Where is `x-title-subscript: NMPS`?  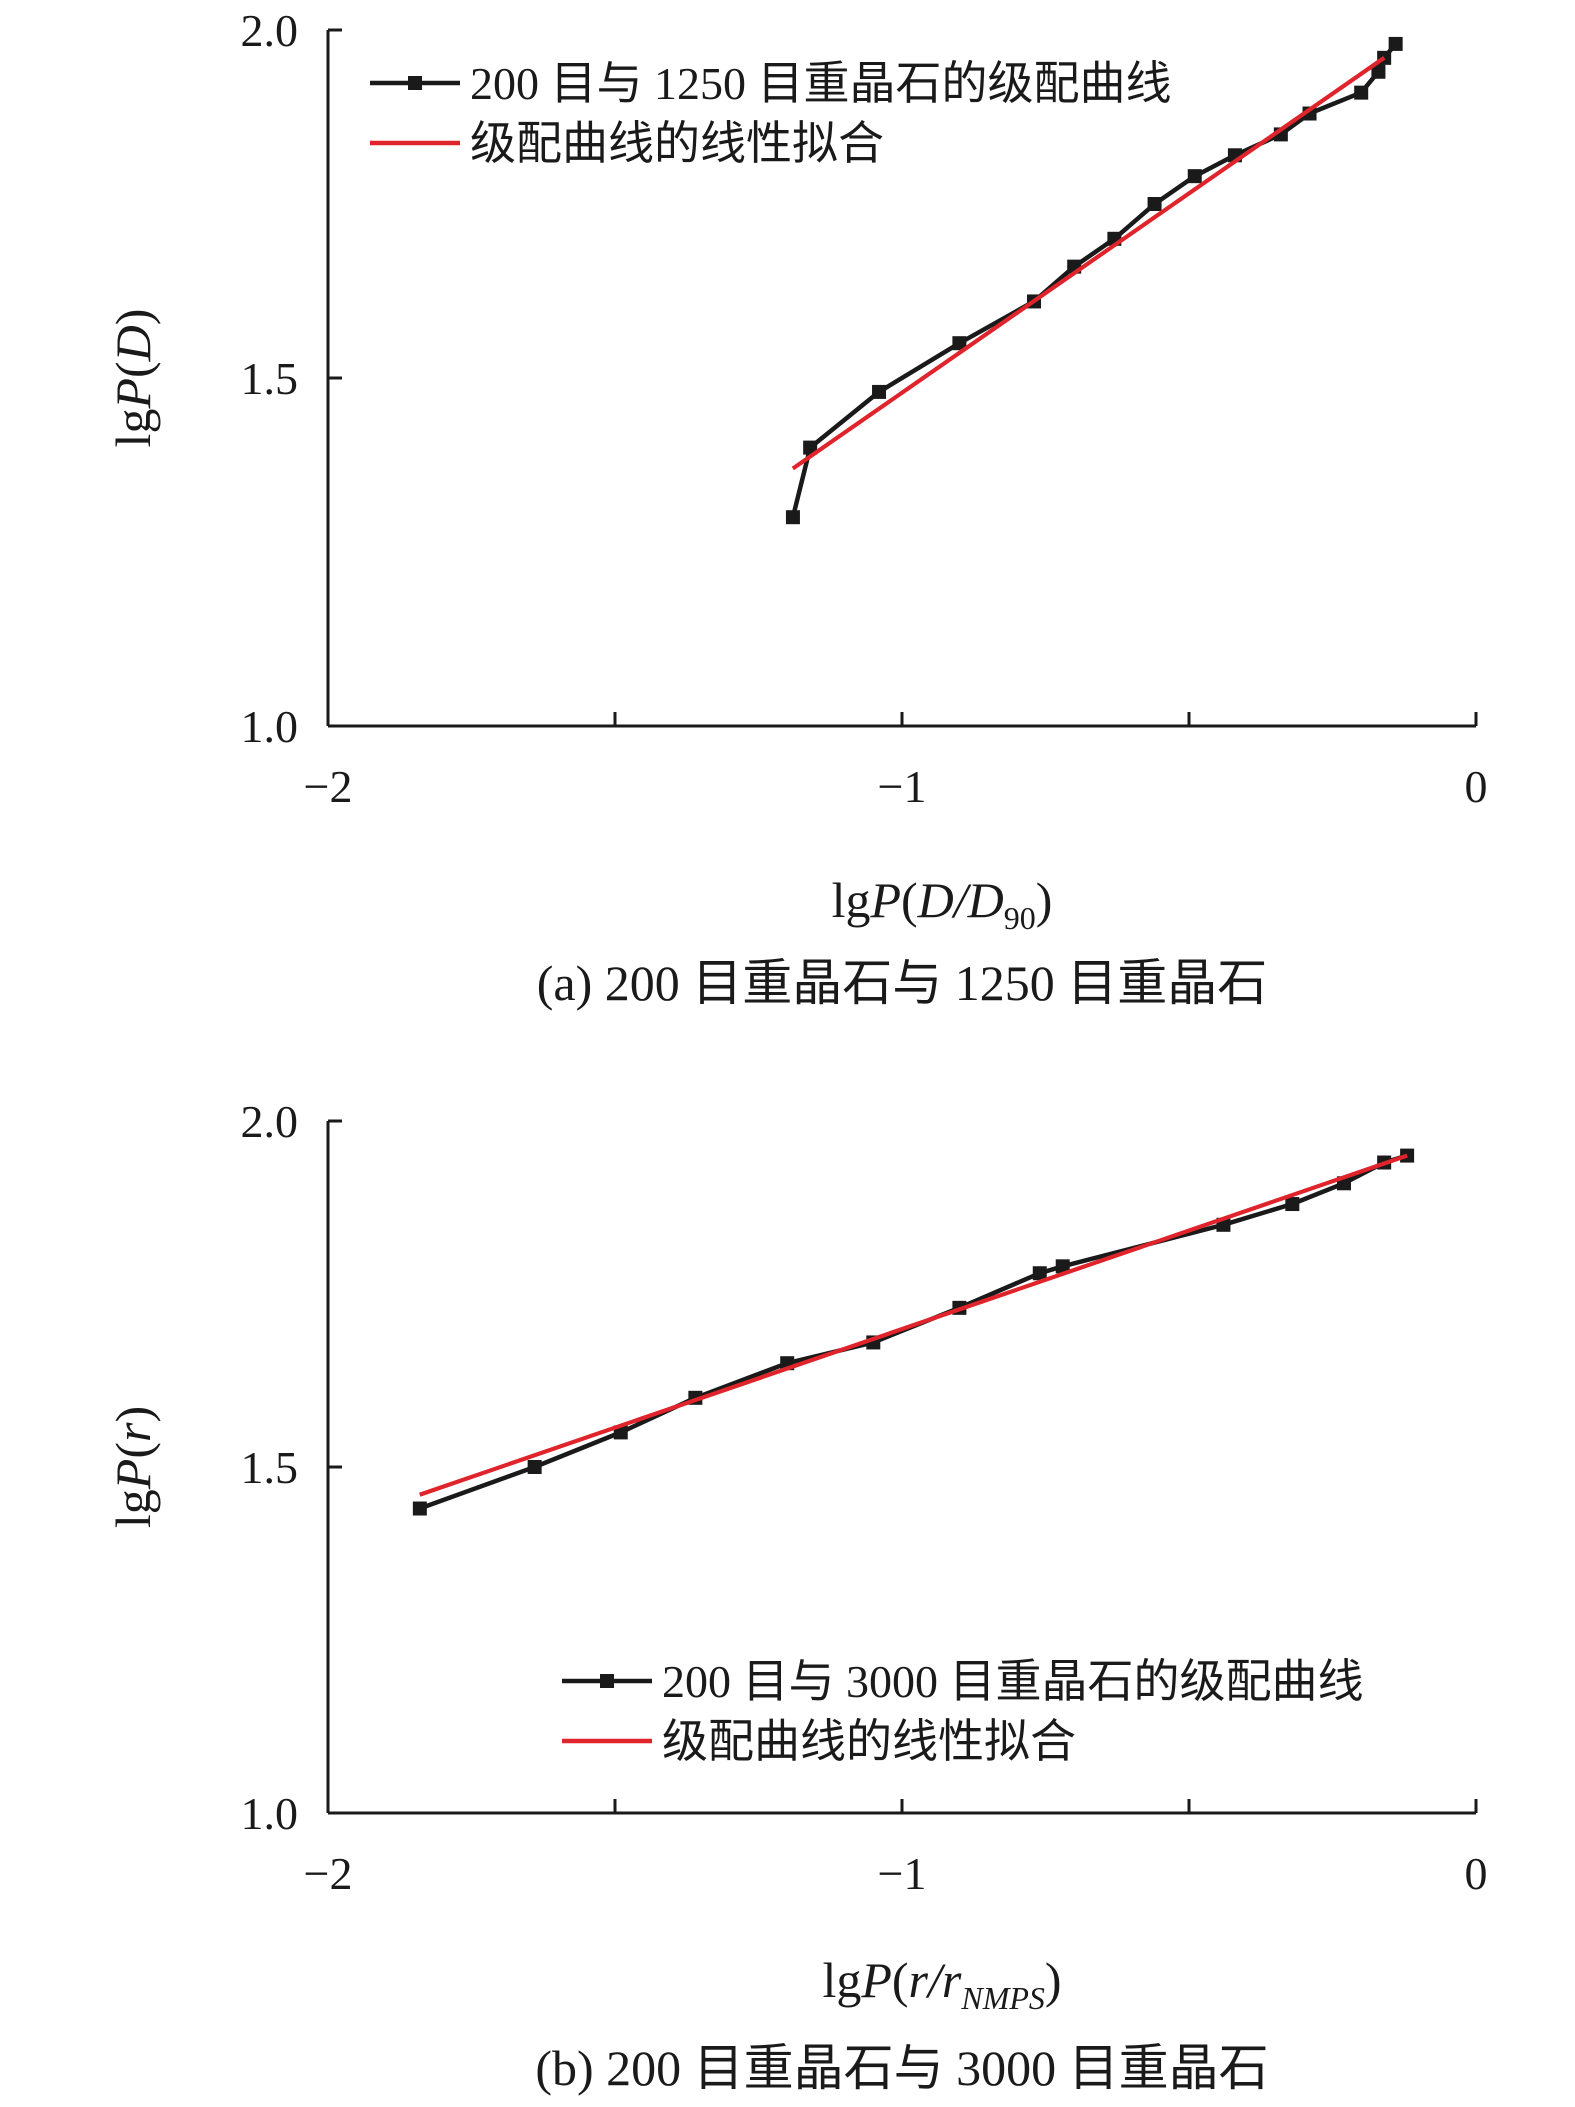
x-title-subscript: NMPS is located at coordinates (1002, 1998).